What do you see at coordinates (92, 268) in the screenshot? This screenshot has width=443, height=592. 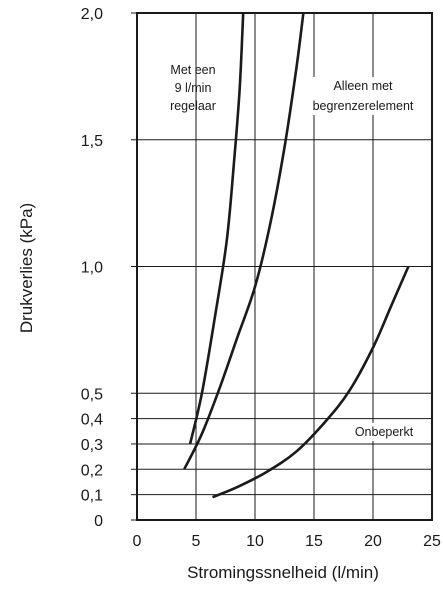 I see `y-tick-label: 1,0` at bounding box center [92, 268].